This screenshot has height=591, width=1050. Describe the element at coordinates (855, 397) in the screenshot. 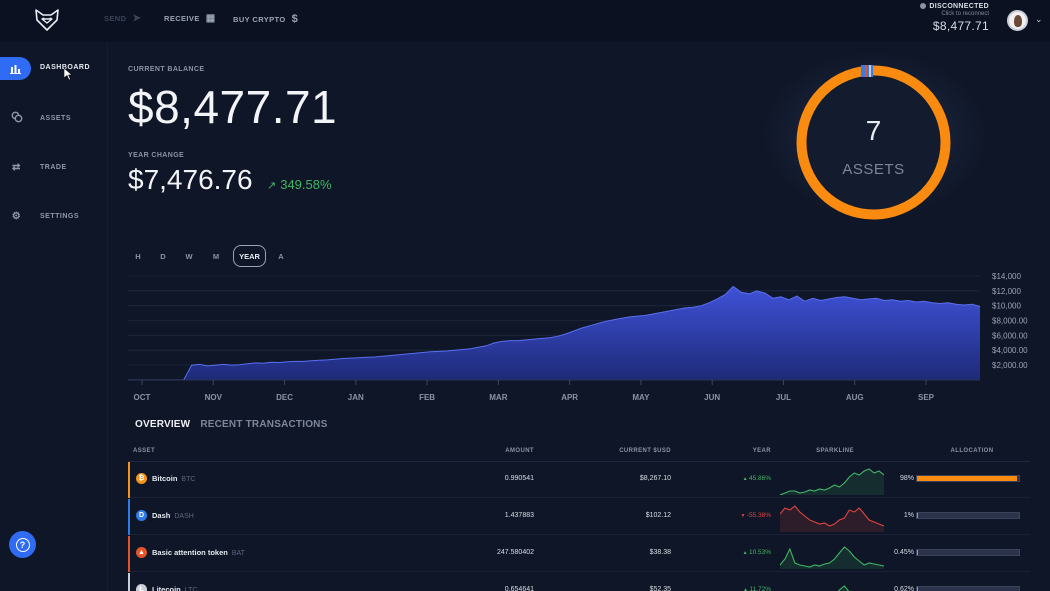

I see `x-tick-label: AUG` at that location.